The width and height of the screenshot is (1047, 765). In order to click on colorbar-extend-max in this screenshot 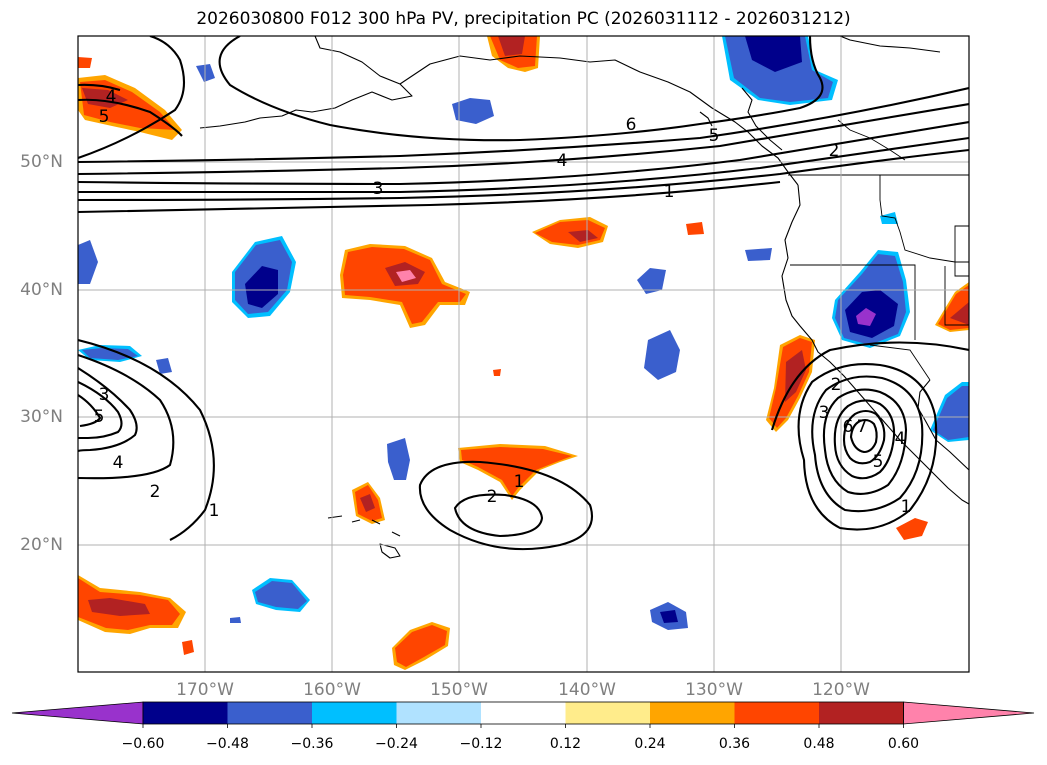, I will do `click(969, 713)`.